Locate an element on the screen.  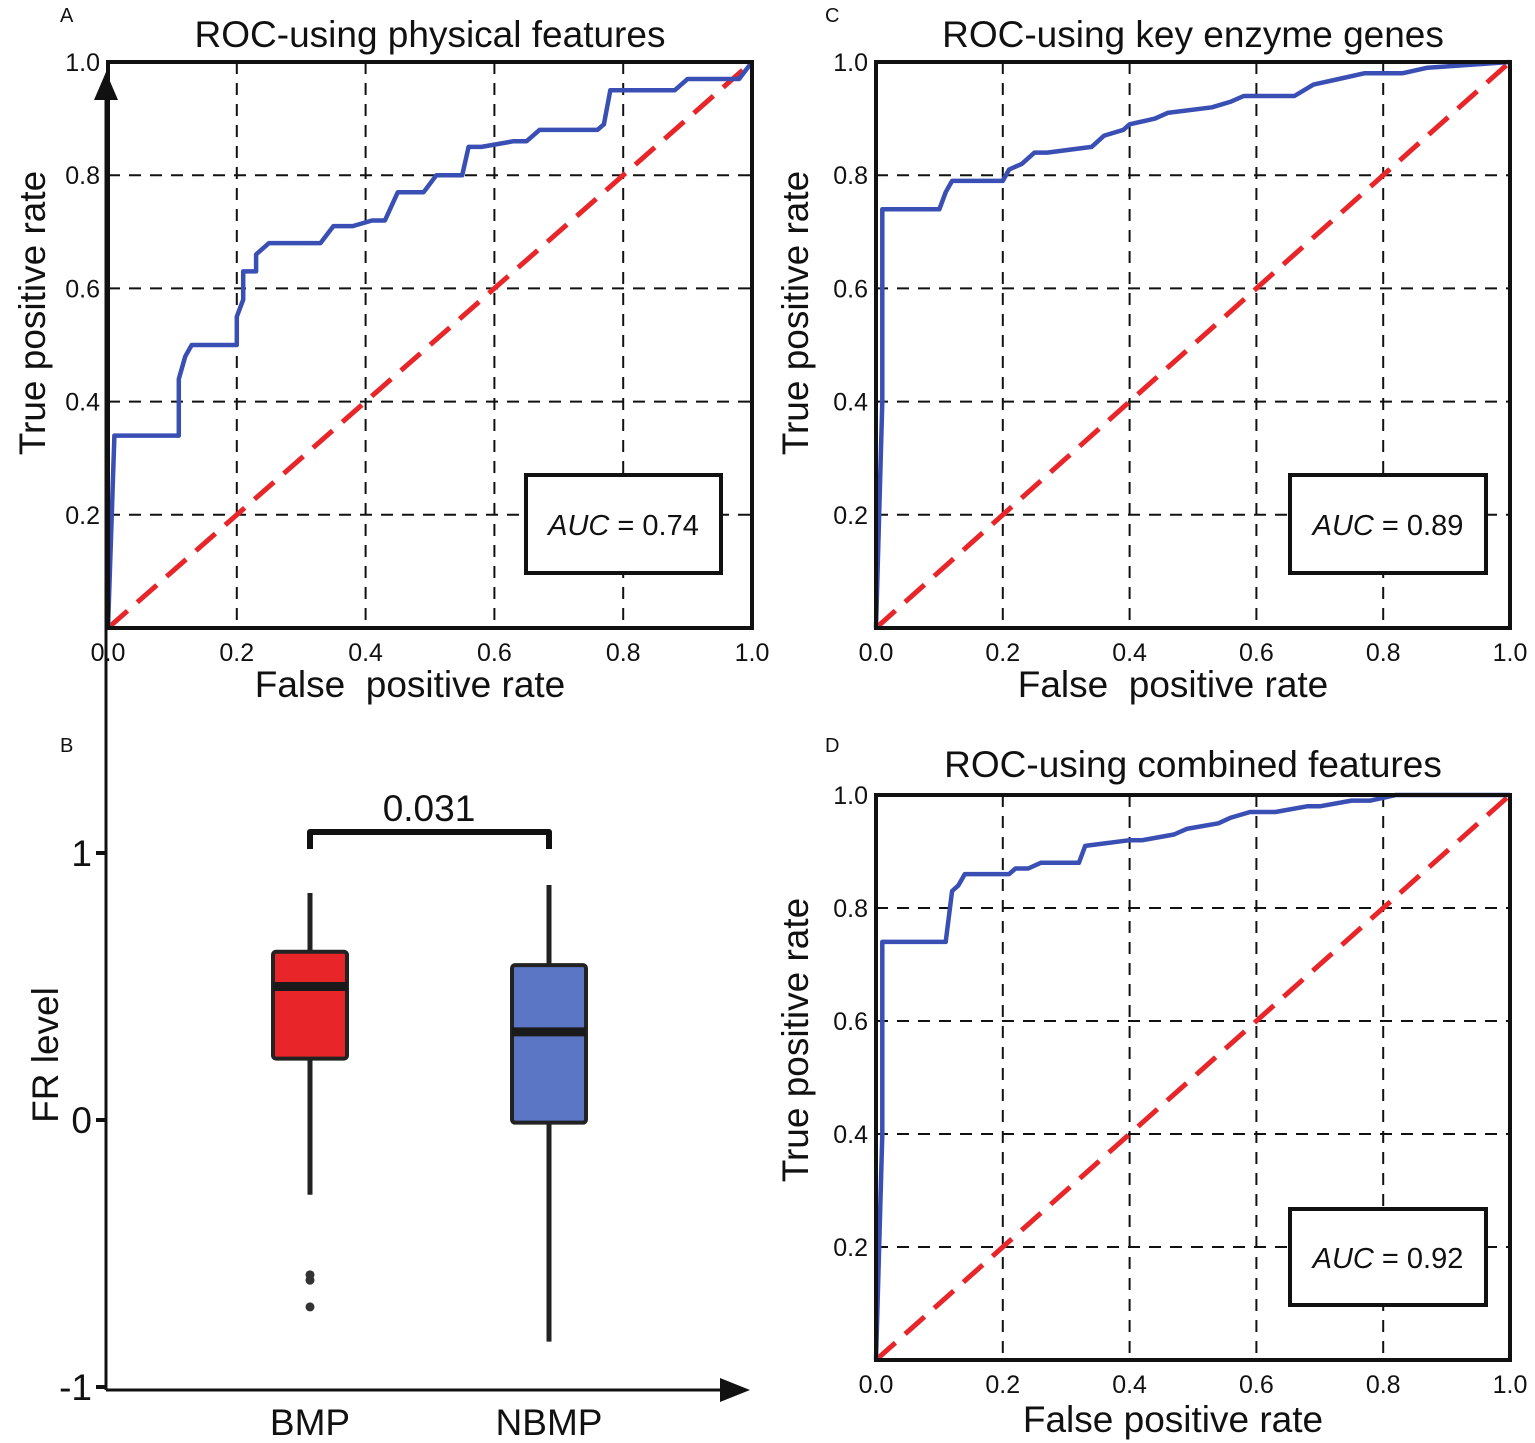
box-nbmp is located at coordinates (549, 1044).